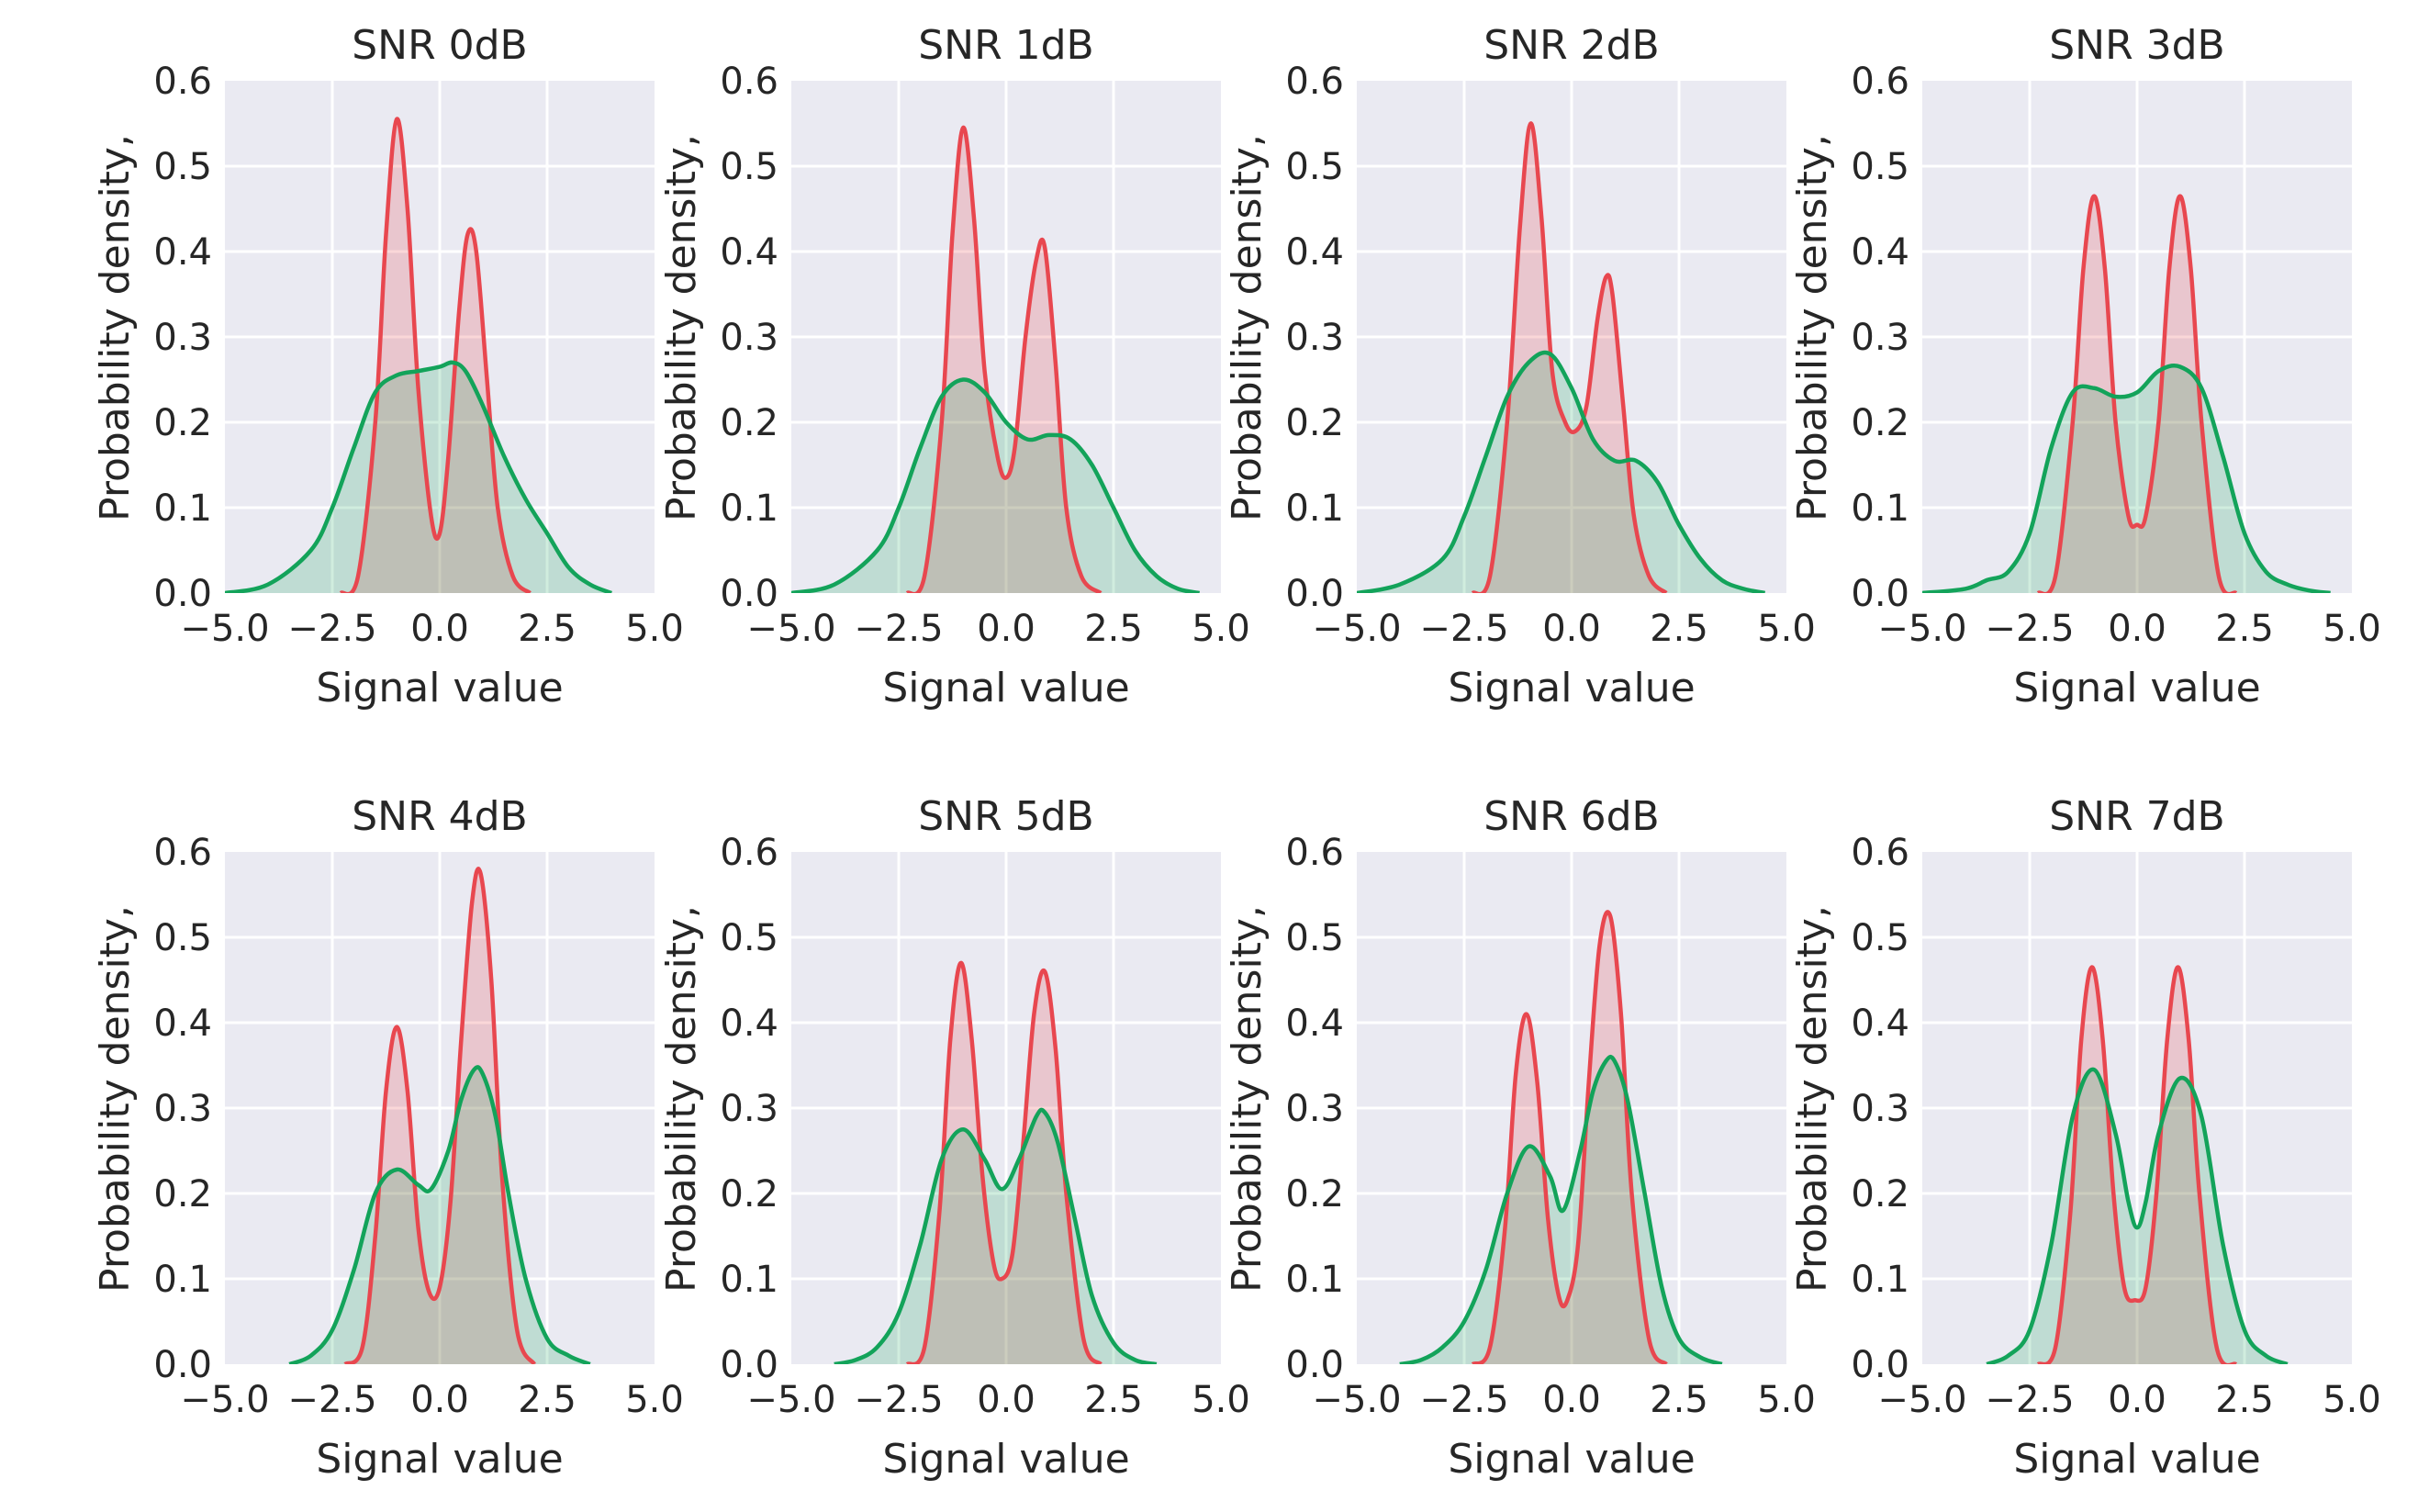  What do you see at coordinates (1571, 45) in the screenshot?
I see `subplot-title: SNR 2dB` at bounding box center [1571, 45].